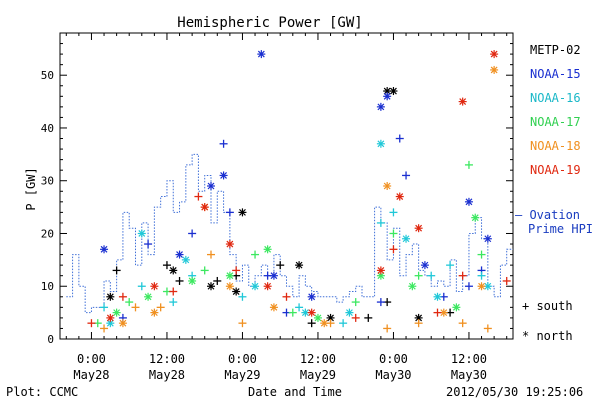  Describe the element at coordinates (555, 98) in the screenshot. I see `legend-entry: NOAA-16` at that location.